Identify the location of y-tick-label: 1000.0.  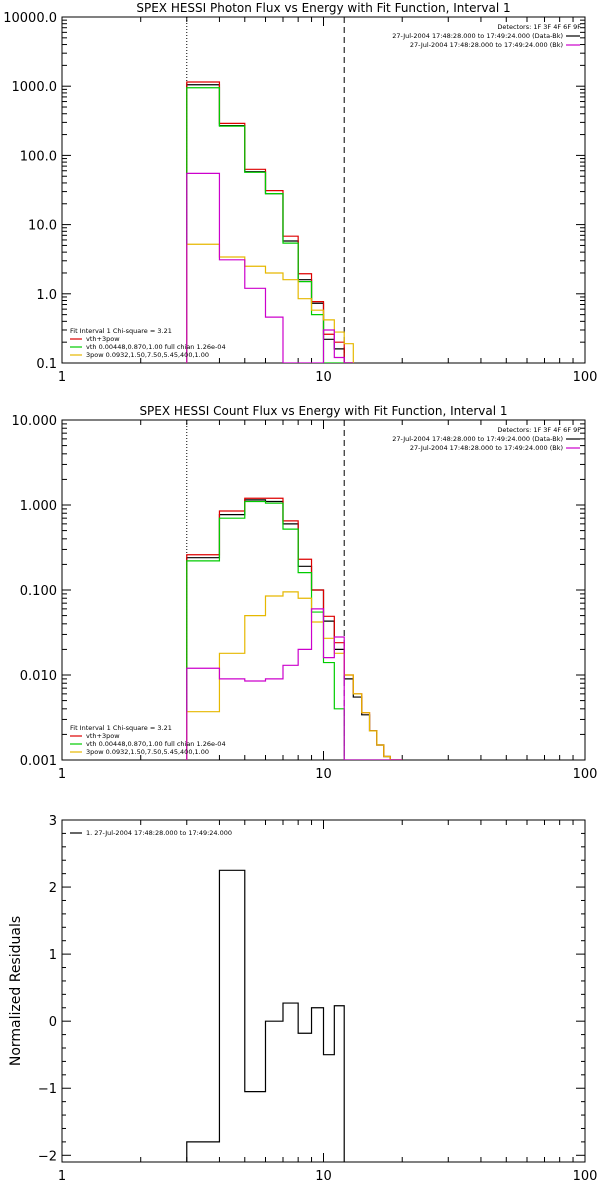
(35, 87).